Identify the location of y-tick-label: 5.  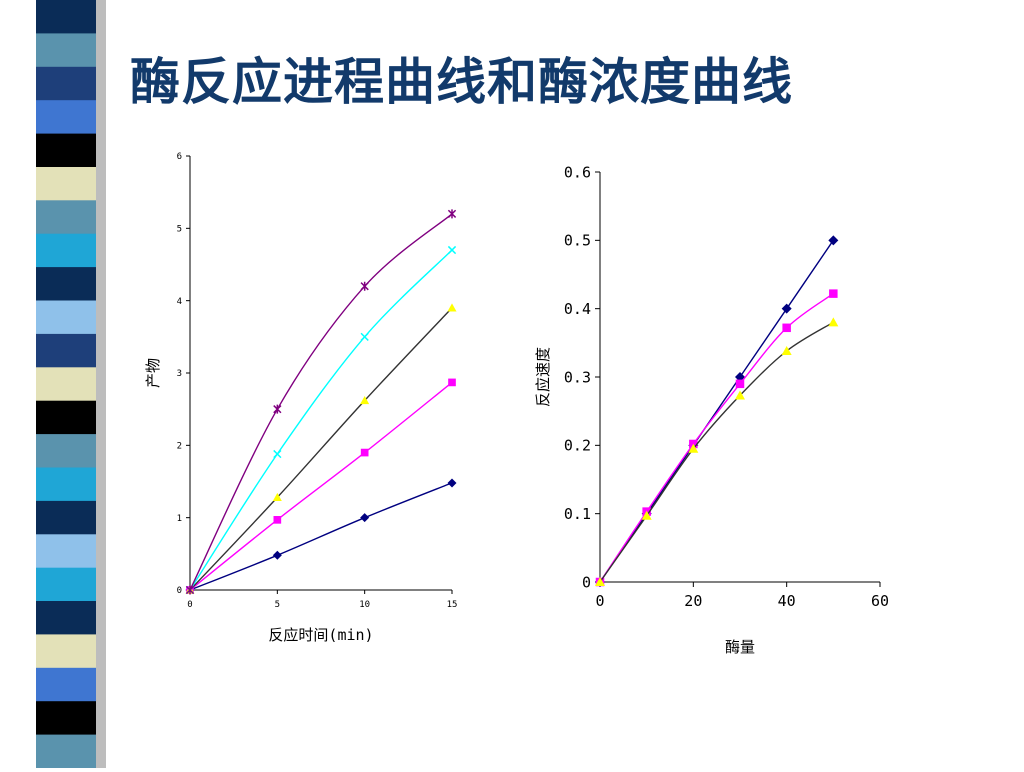
(179, 229).